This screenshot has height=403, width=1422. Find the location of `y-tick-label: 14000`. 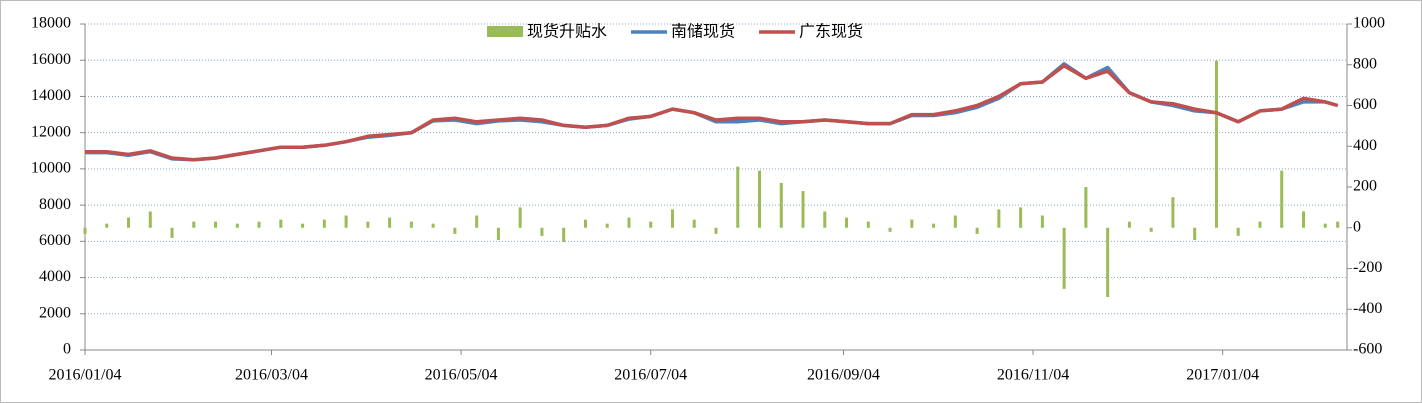

y-tick-label: 14000 is located at coordinates (51, 95).